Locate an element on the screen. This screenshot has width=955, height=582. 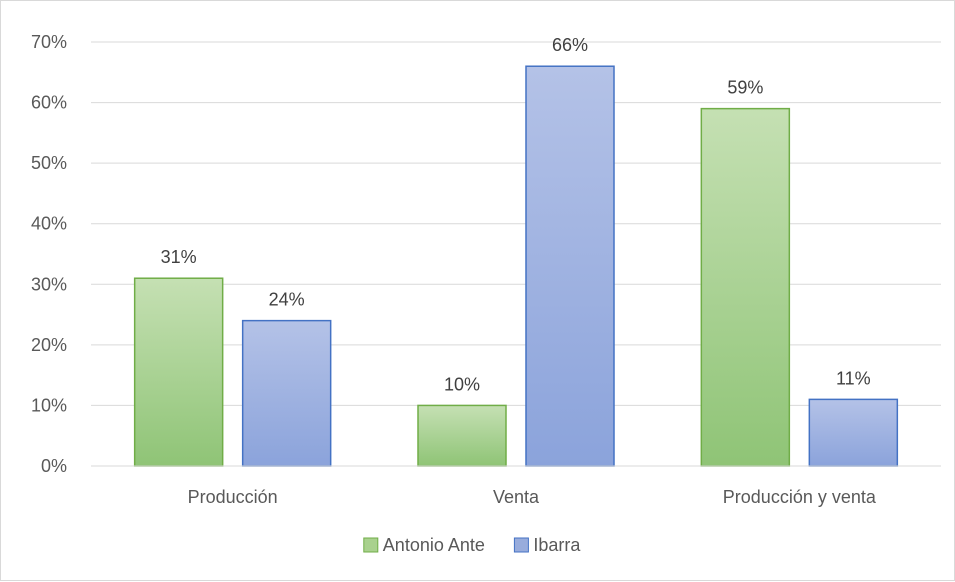
legend-label: Antonio Ante is located at coordinates (434, 545).